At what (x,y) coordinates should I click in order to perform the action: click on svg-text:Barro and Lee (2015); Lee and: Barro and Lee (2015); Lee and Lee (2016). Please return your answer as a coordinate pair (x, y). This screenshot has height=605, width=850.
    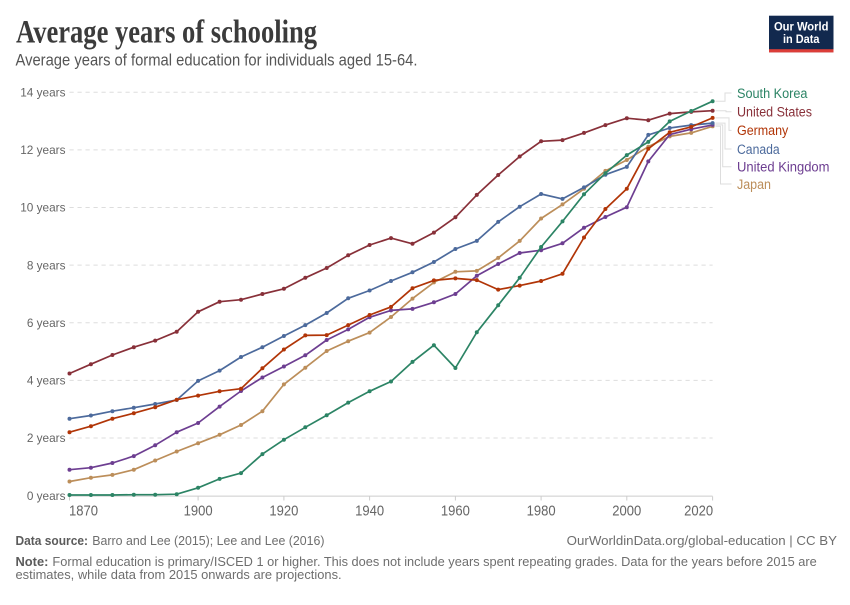
    Looking at the image, I should click on (208, 540).